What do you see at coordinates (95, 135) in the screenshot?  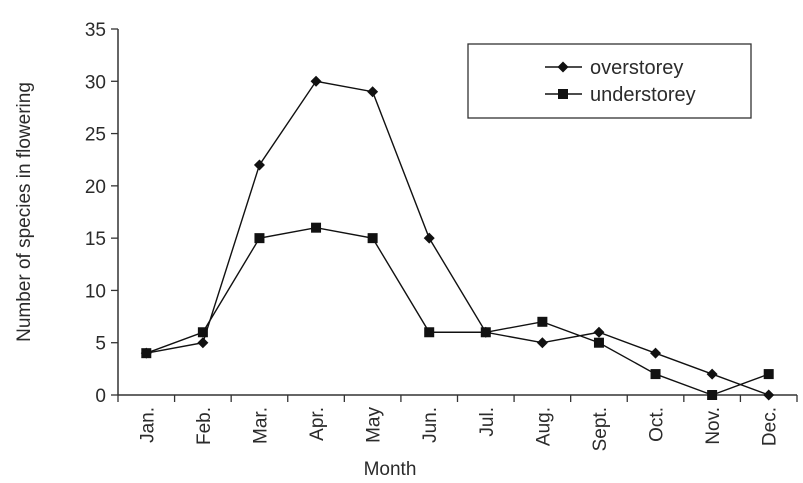 I see `y-tick-label: 25` at bounding box center [95, 135].